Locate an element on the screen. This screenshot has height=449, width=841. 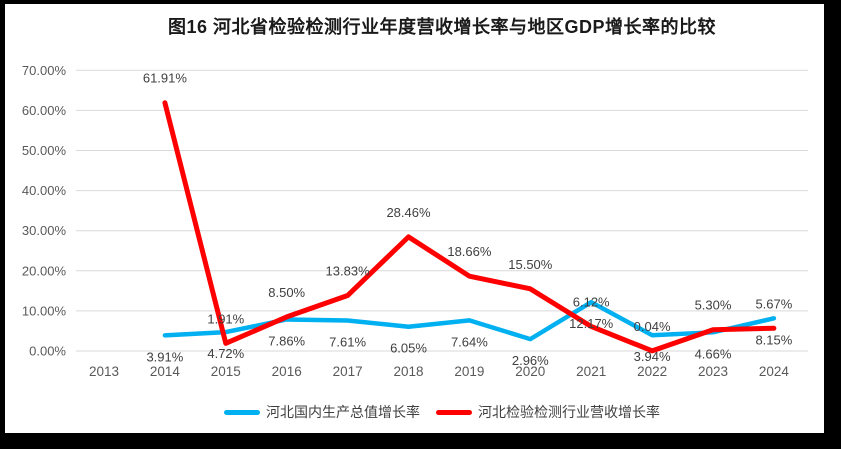
data-label: 2.96% is located at coordinates (530, 360).